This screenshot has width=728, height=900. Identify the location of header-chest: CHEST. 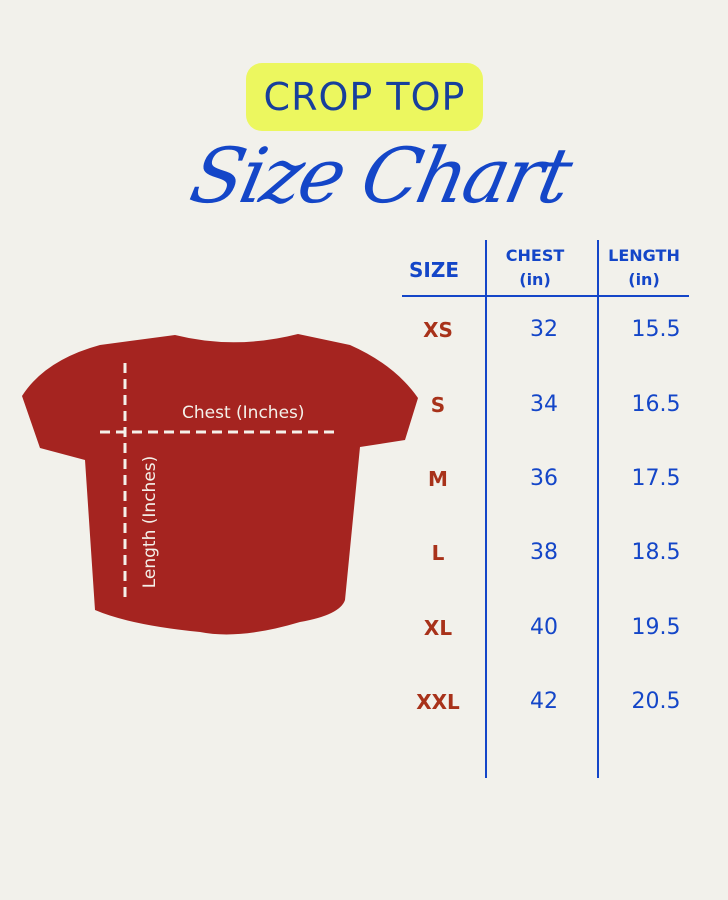
(535, 255).